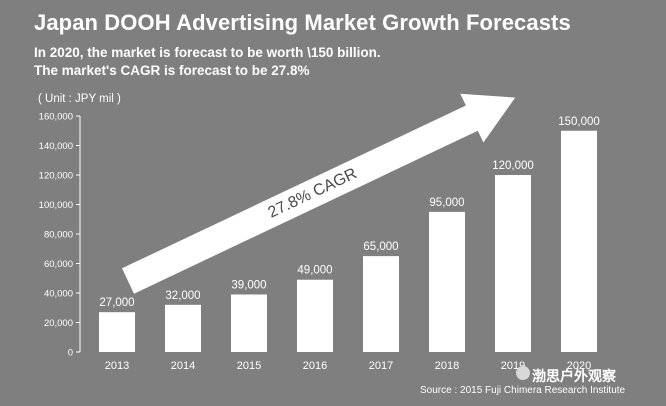 Image resolution: width=666 pixels, height=406 pixels. What do you see at coordinates (56, 205) in the screenshot?
I see `y-tick-label: 100,000` at bounding box center [56, 205].